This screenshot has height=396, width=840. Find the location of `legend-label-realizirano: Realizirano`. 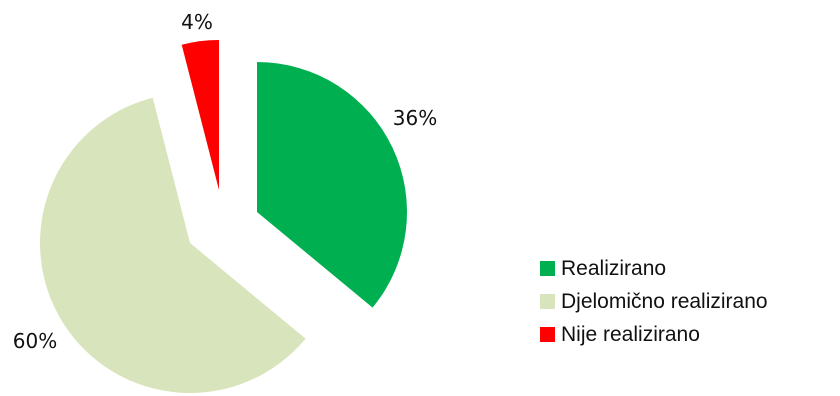

legend-label-realizirano: Realizirano is located at coordinates (614, 268).